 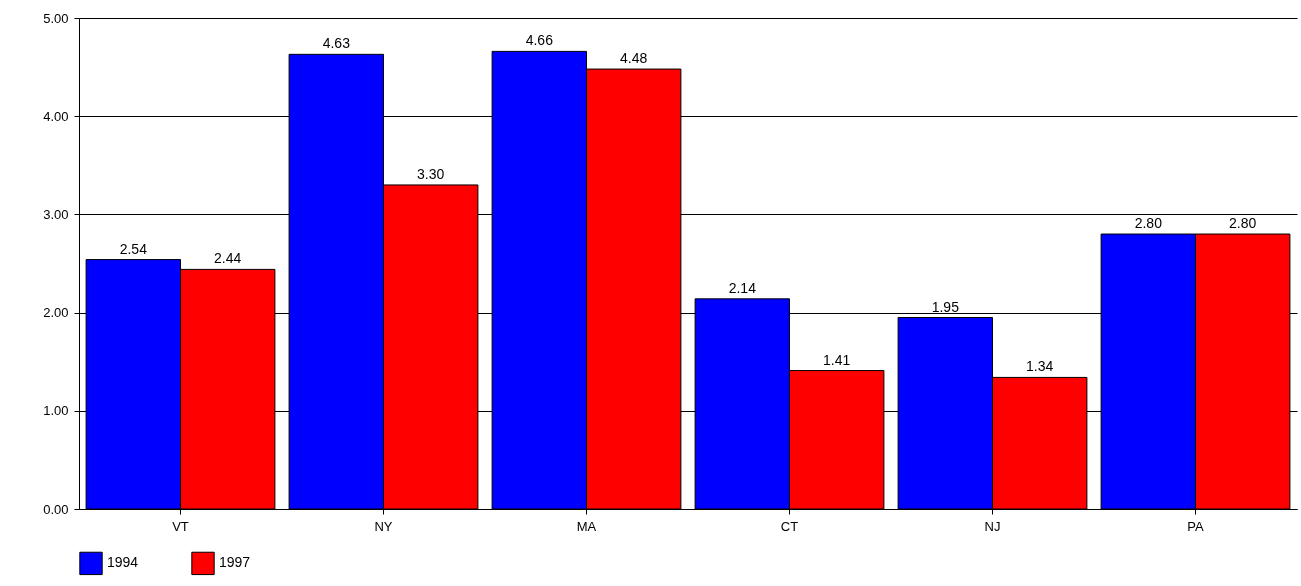 I want to click on x-tick-label: MA, so click(x=586, y=526).